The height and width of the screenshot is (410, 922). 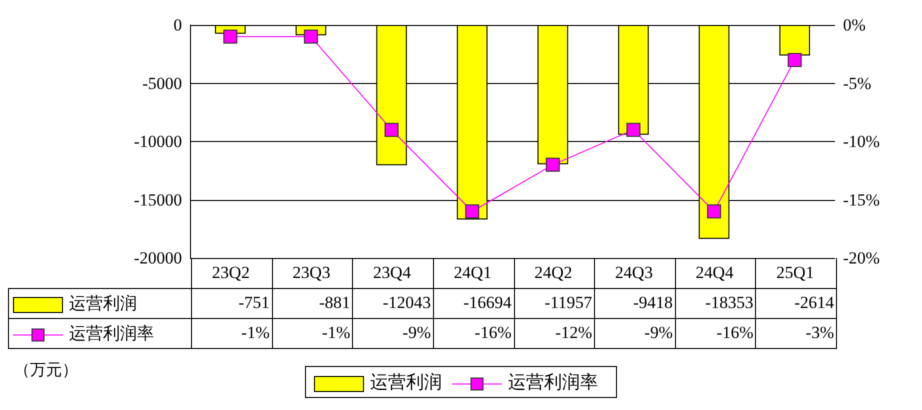 I want to click on legend-label: 运营利润率, so click(x=111, y=333).